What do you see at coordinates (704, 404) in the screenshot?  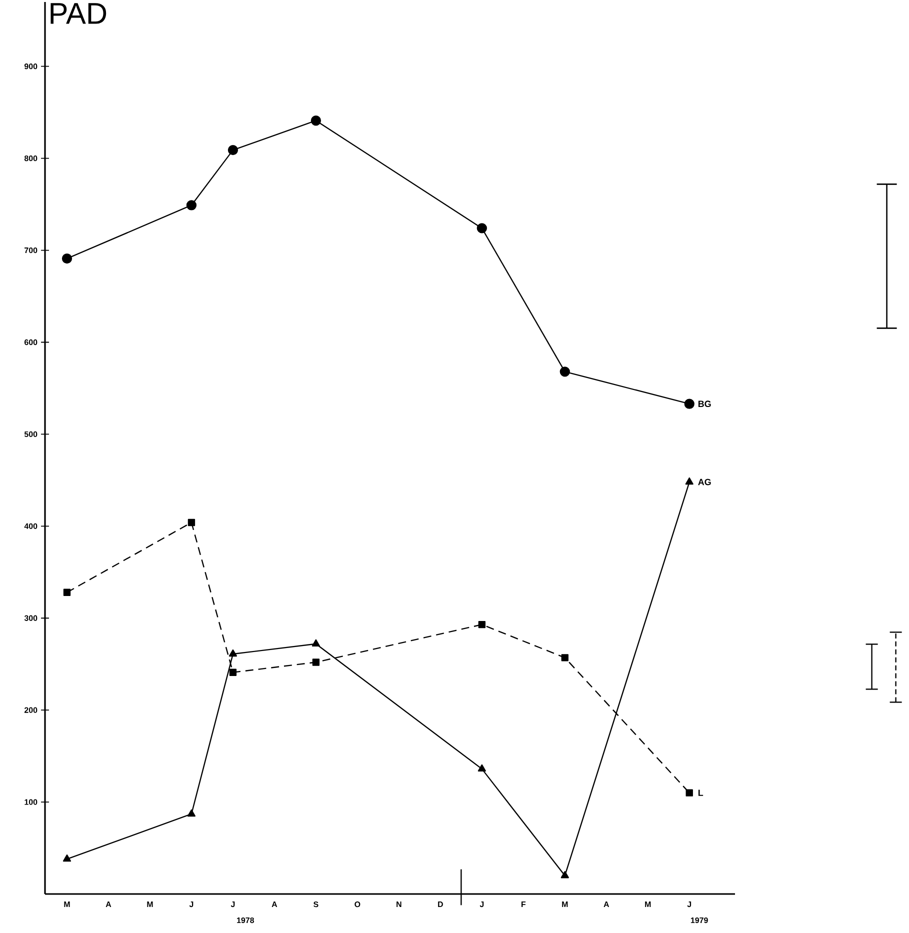 I see `series-label: BG` at bounding box center [704, 404].